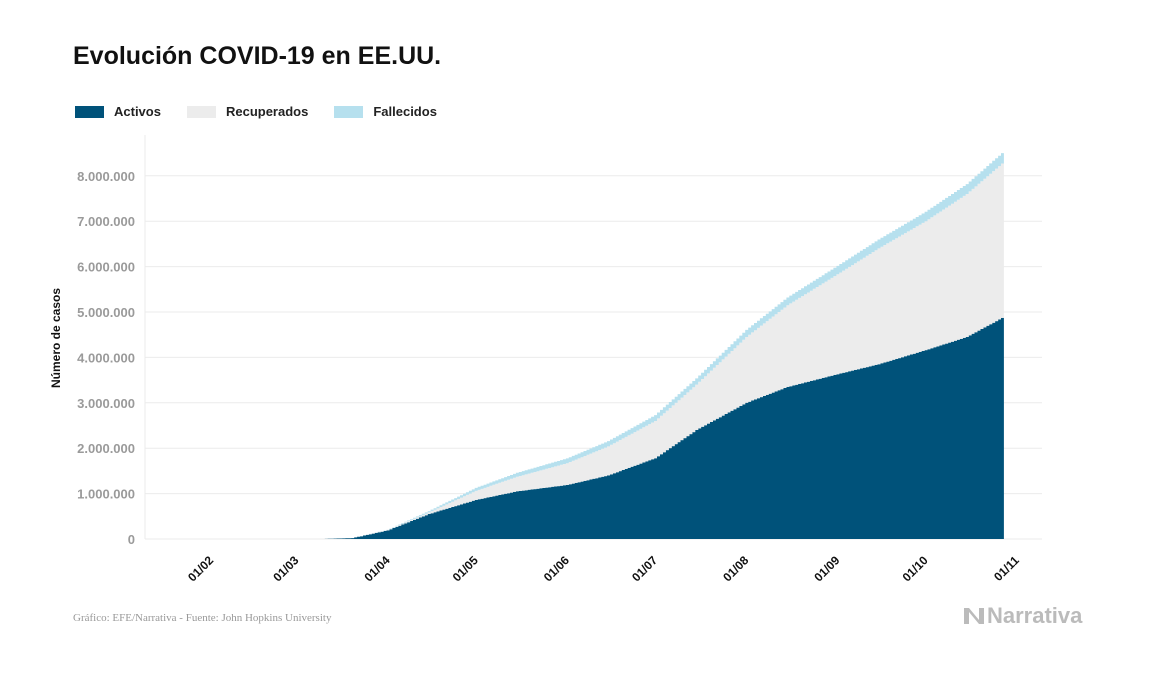 The width and height of the screenshot is (1157, 674). I want to click on legend-swatch-recuperados, so click(201, 111).